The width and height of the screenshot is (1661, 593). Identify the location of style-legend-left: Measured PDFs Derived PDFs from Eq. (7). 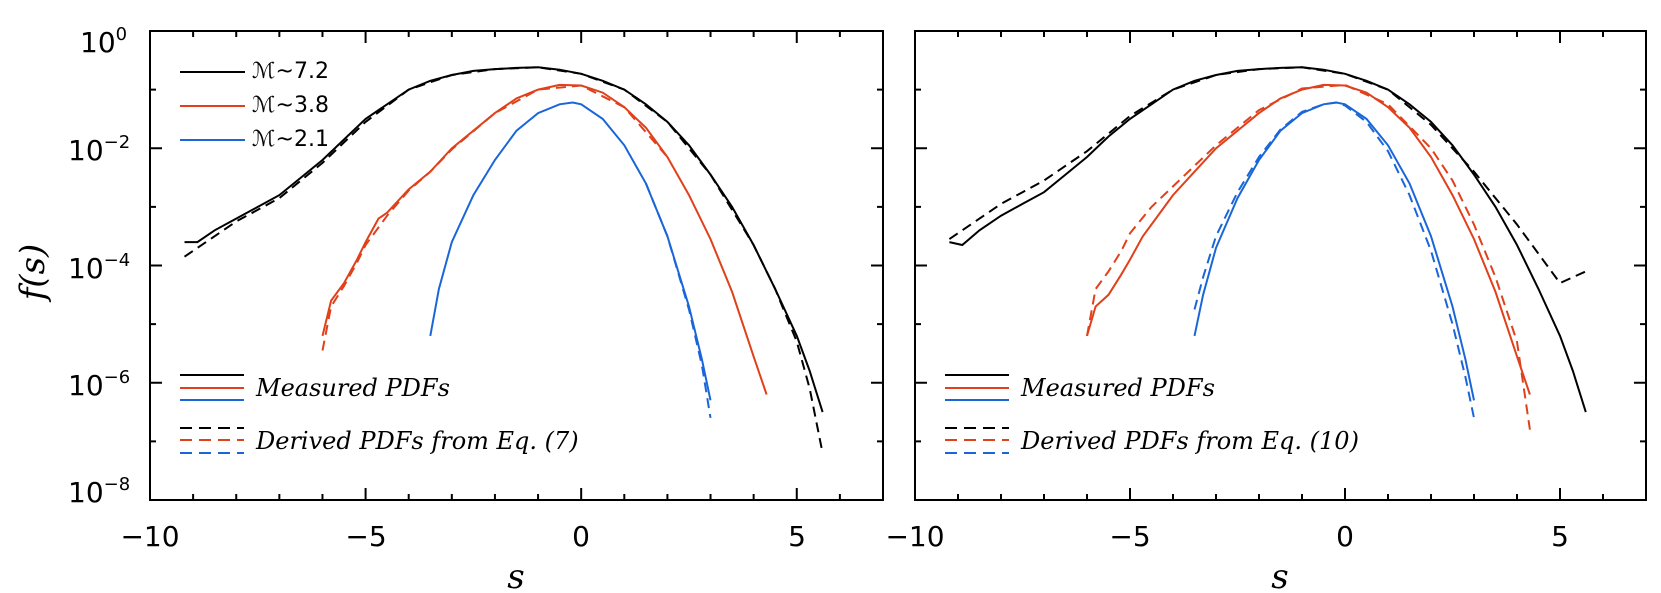
(379, 414).